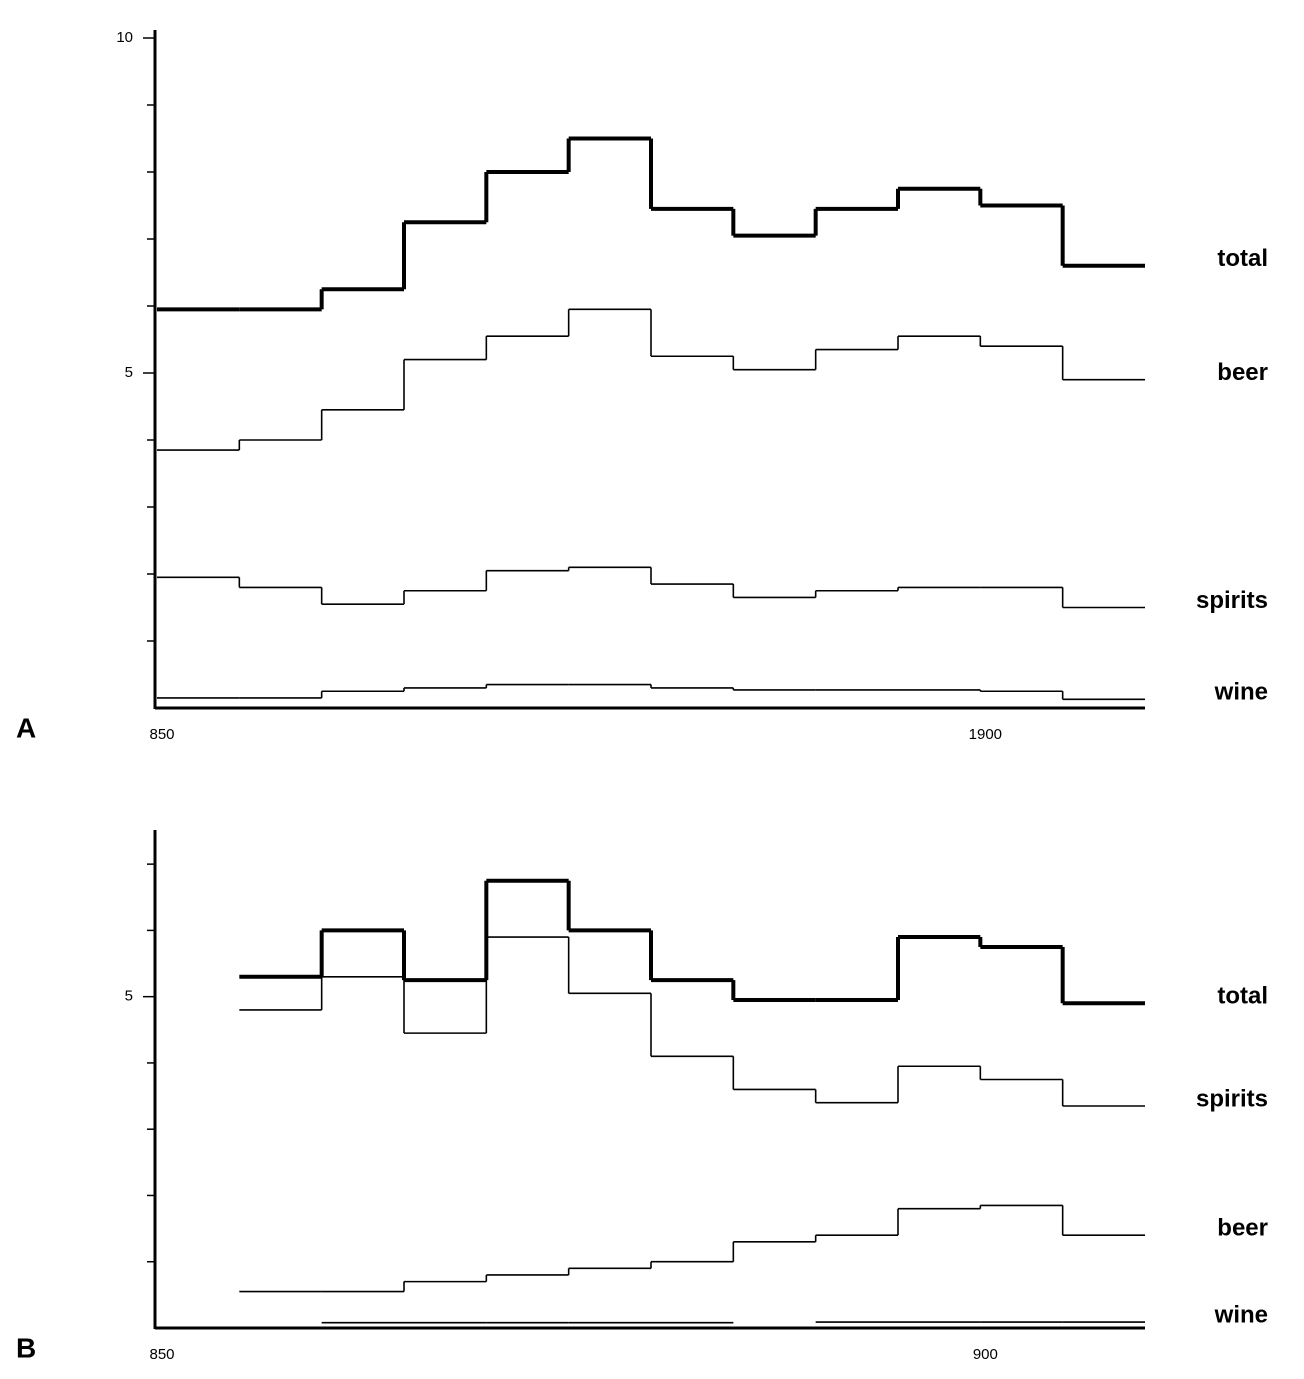 The image size is (1304, 1379). What do you see at coordinates (985, 1354) in the screenshot?
I see `x-tick-label: 900` at bounding box center [985, 1354].